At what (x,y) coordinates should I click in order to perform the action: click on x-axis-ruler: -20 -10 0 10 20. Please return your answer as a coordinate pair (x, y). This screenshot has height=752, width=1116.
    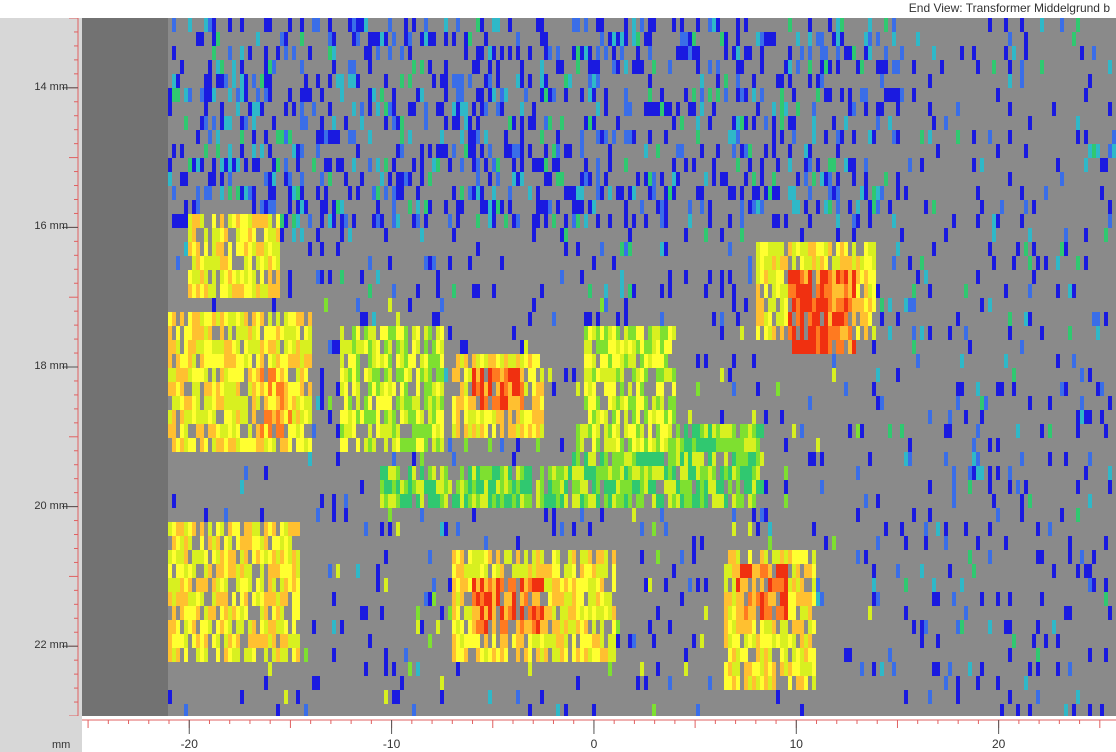
    Looking at the image, I should click on (599, 734).